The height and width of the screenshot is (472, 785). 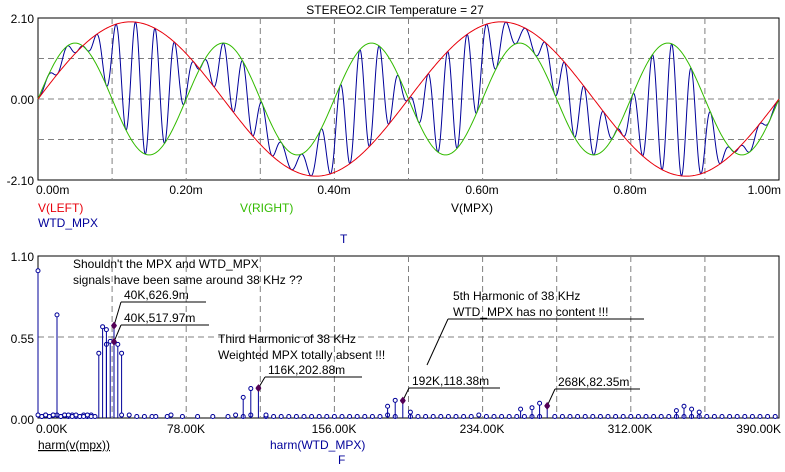 I want to click on top-x-tick-5: 1.00m, so click(x=764, y=190).